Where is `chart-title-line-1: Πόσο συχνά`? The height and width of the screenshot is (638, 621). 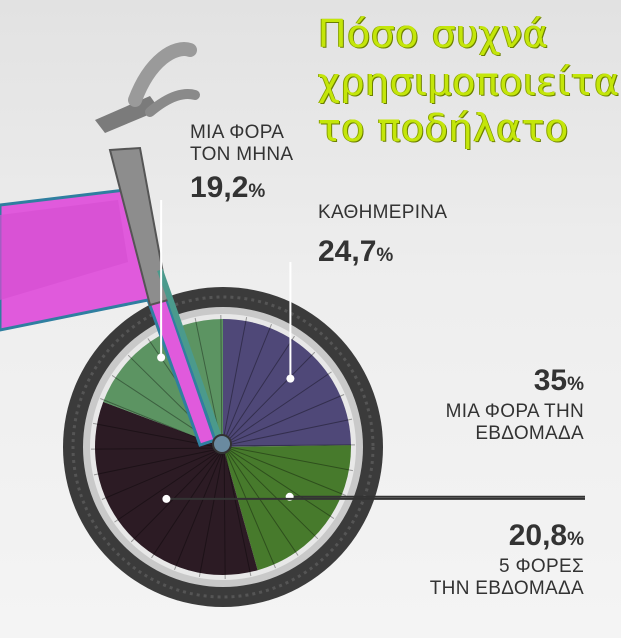
chart-title-line-1: Πόσο συχνά is located at coordinates (433, 34).